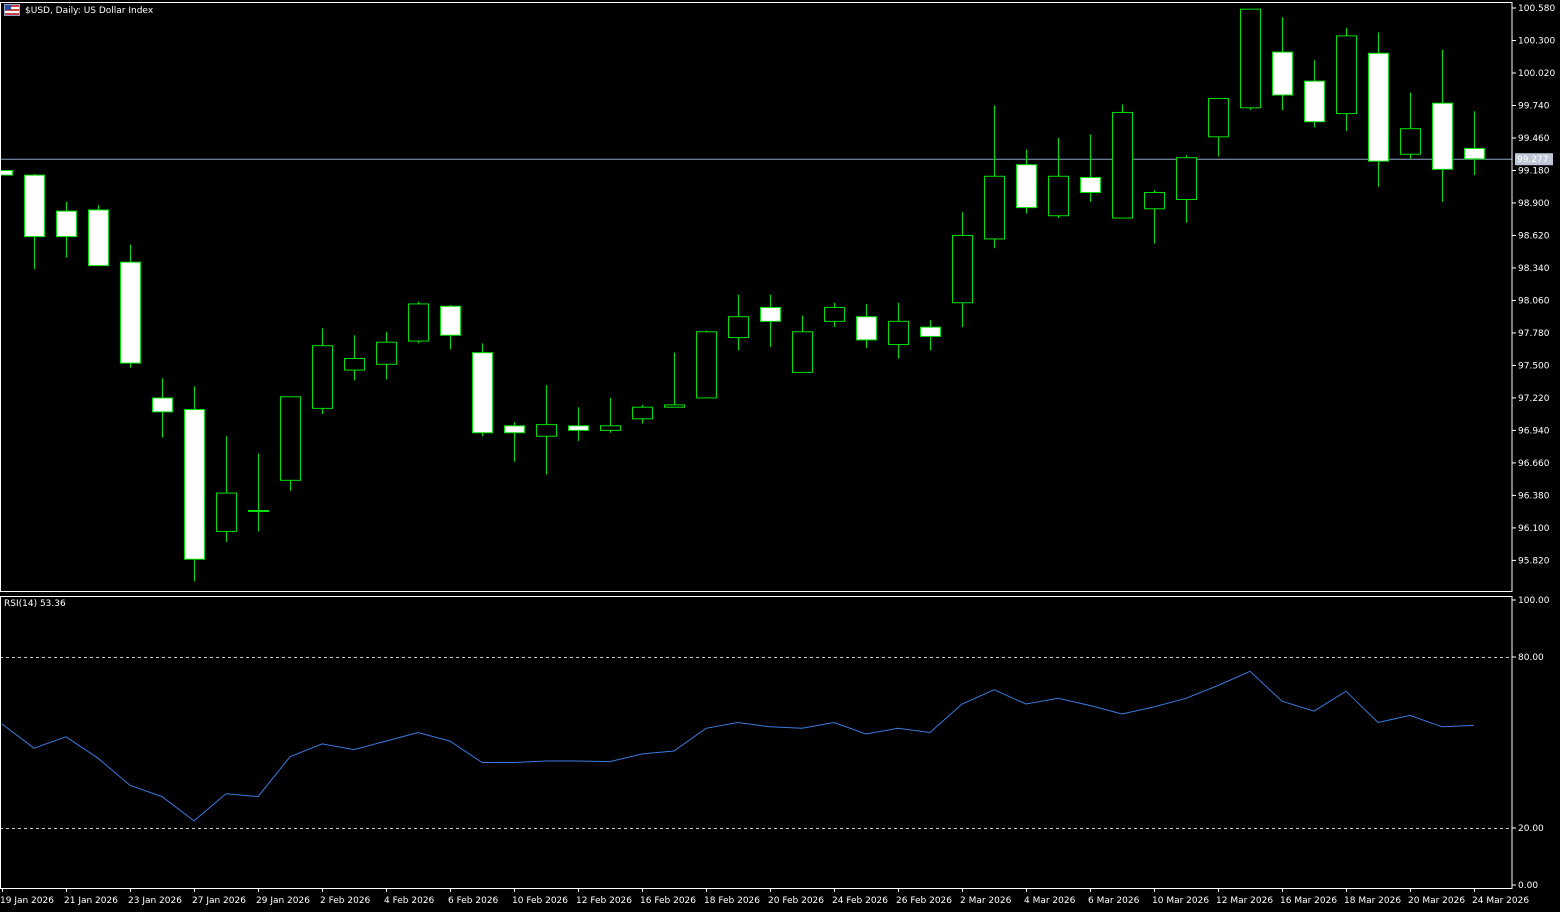  Describe the element at coordinates (1531, 829) in the screenshot. I see `rsi-axis-label: 20.00` at that location.